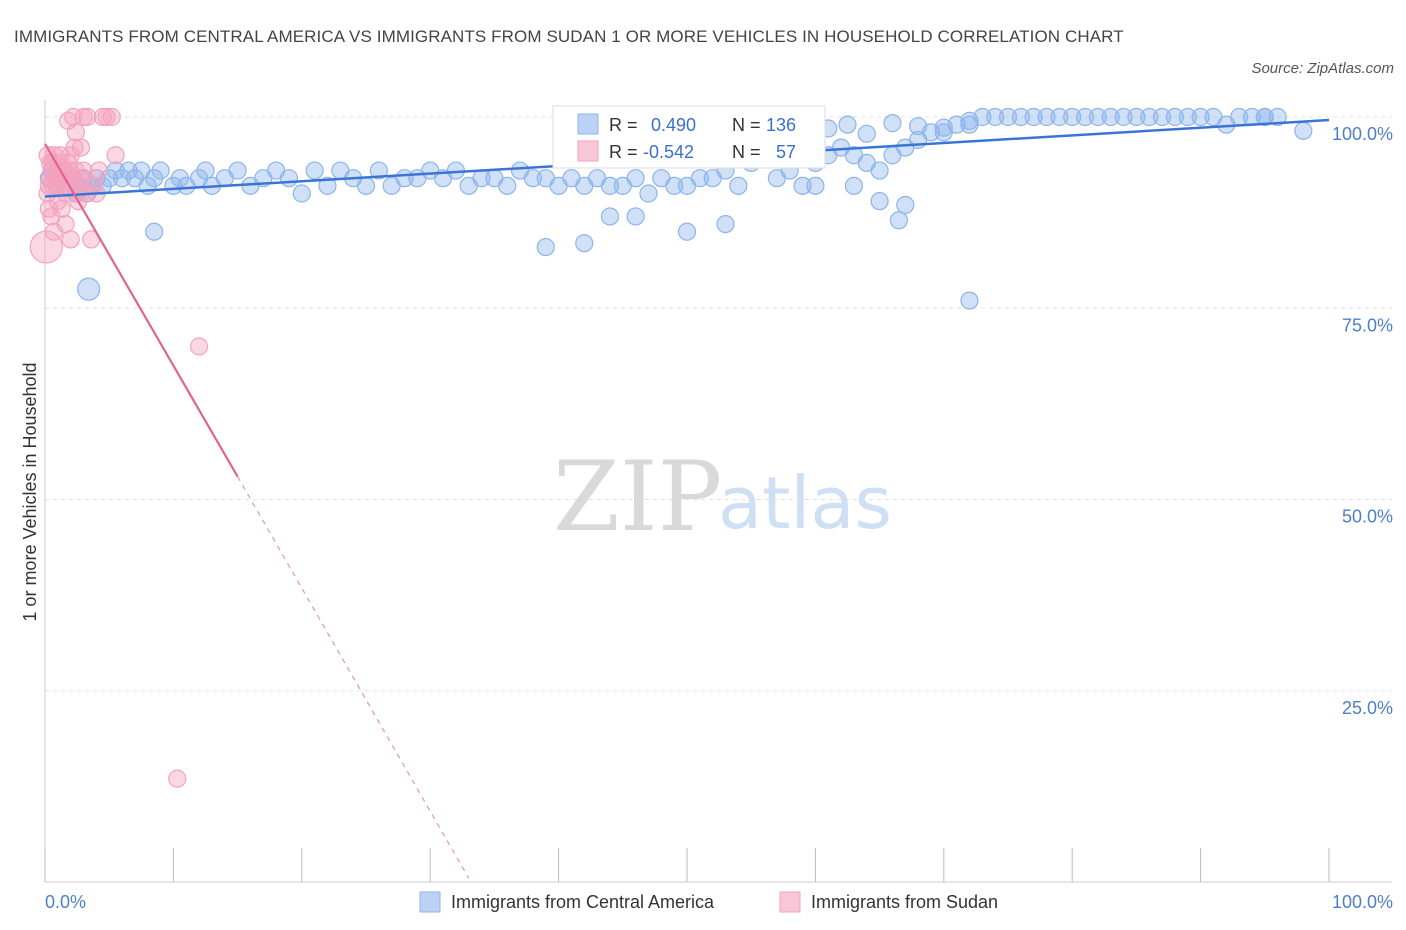 Image resolution: width=1406 pixels, height=930 pixels. I want to click on legend-swatch-central-america, so click(430, 902).